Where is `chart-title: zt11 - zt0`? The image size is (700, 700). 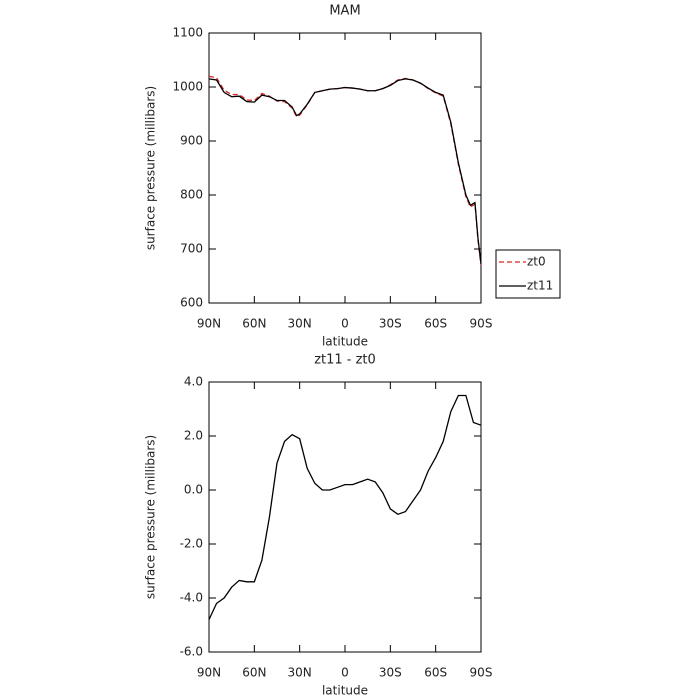
chart-title: zt11 - zt0 is located at coordinates (345, 360).